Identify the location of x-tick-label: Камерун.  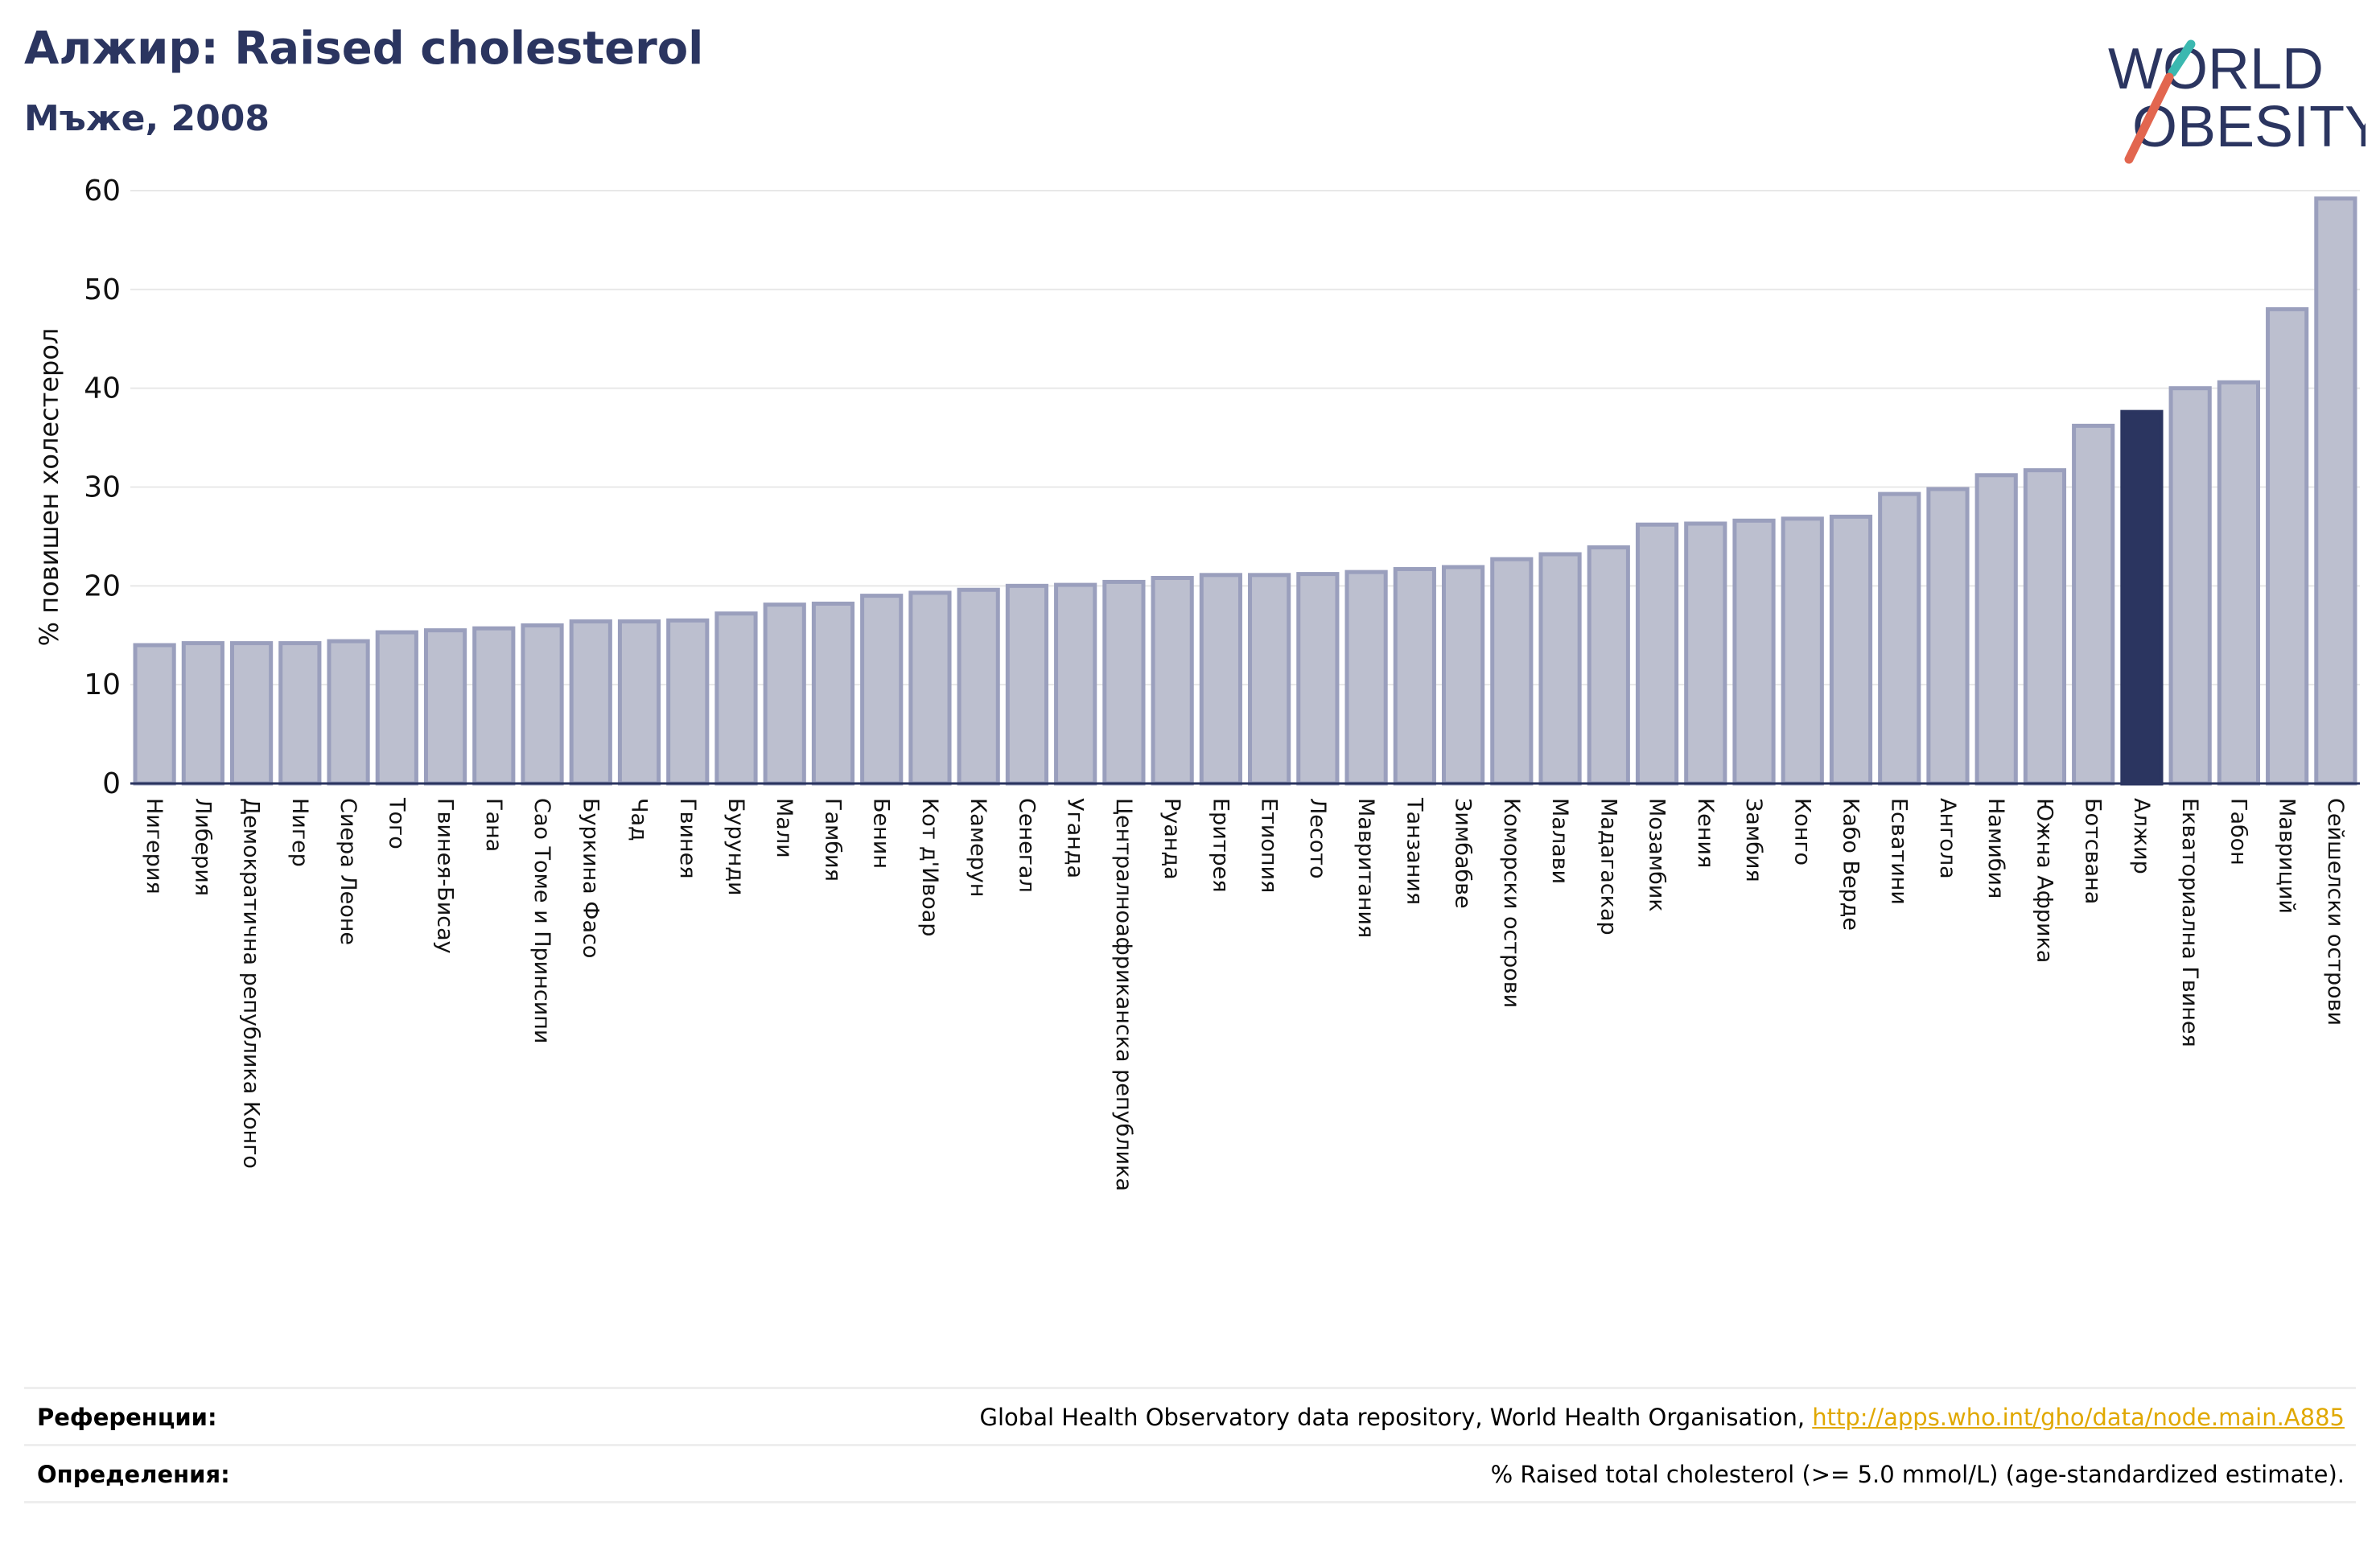
(978, 847).